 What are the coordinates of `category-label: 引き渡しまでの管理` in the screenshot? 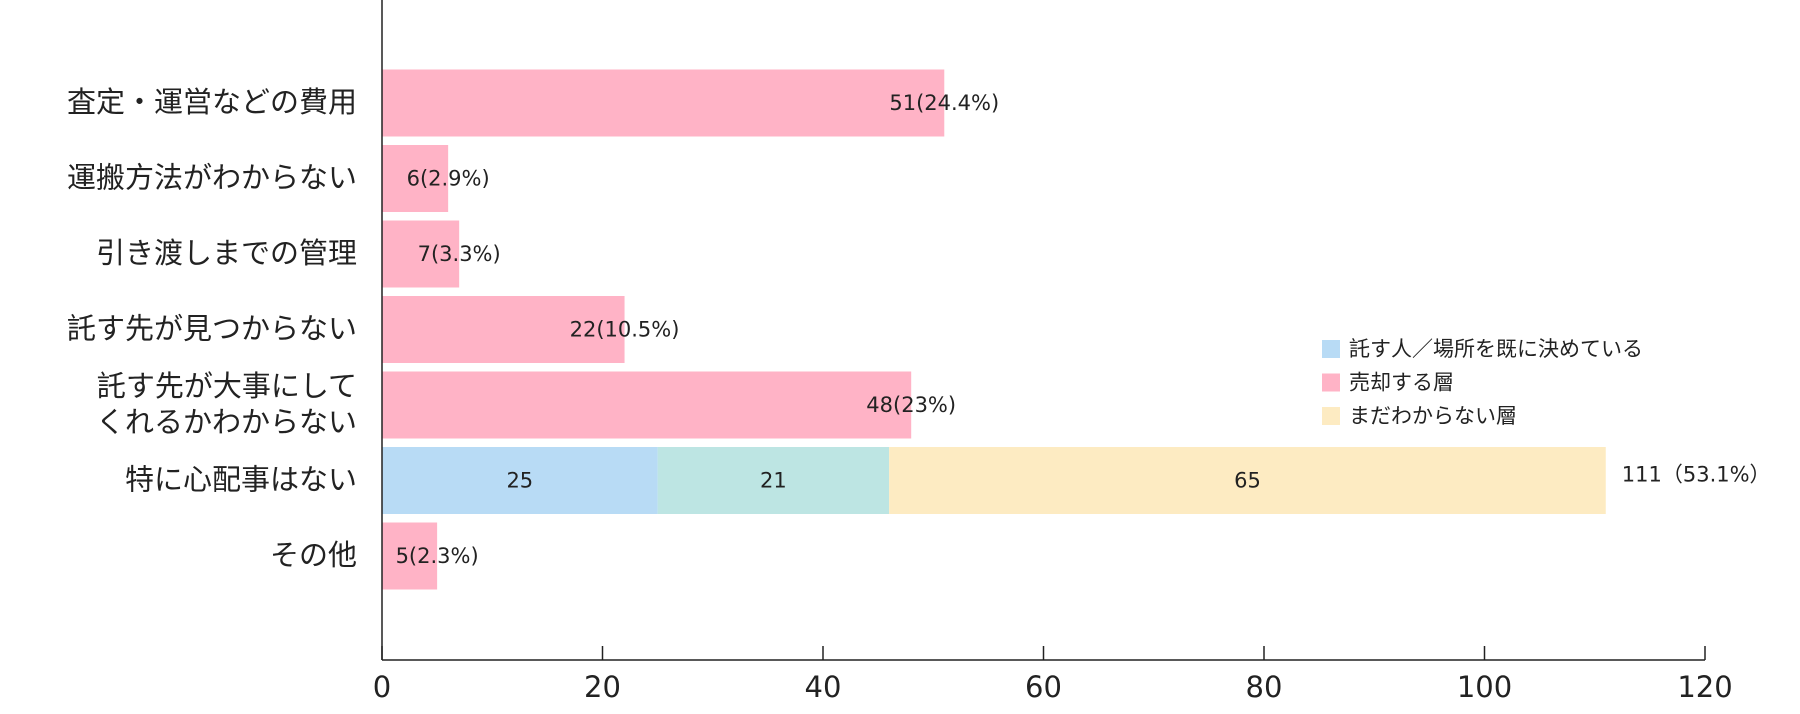 It's located at (226, 253).